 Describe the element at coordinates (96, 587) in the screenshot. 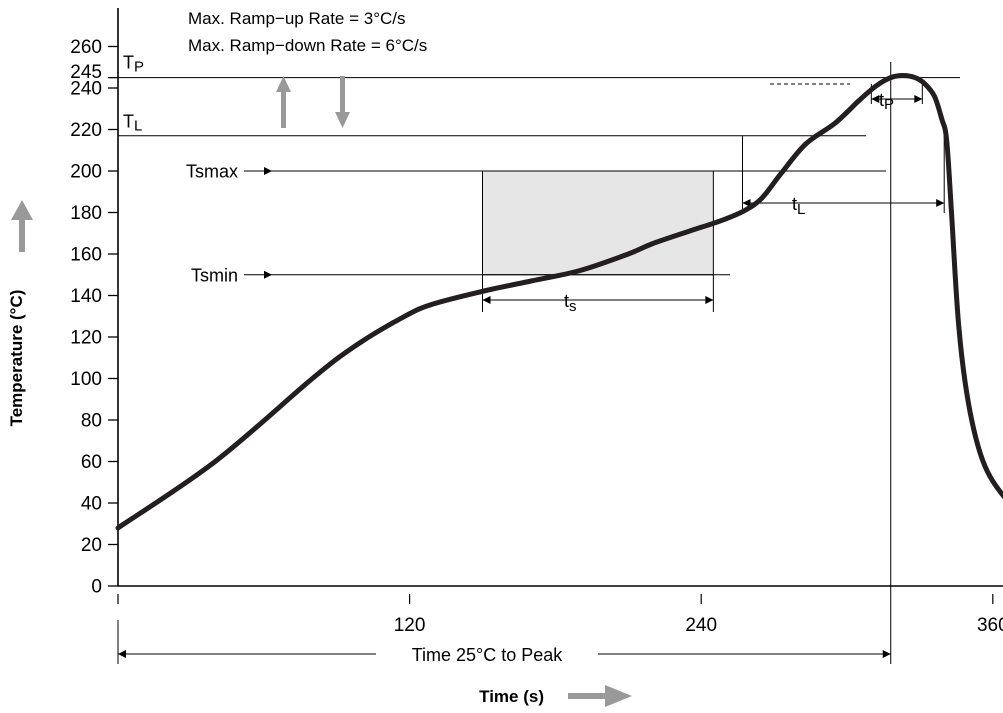

I see `y-tick-label: 0` at that location.